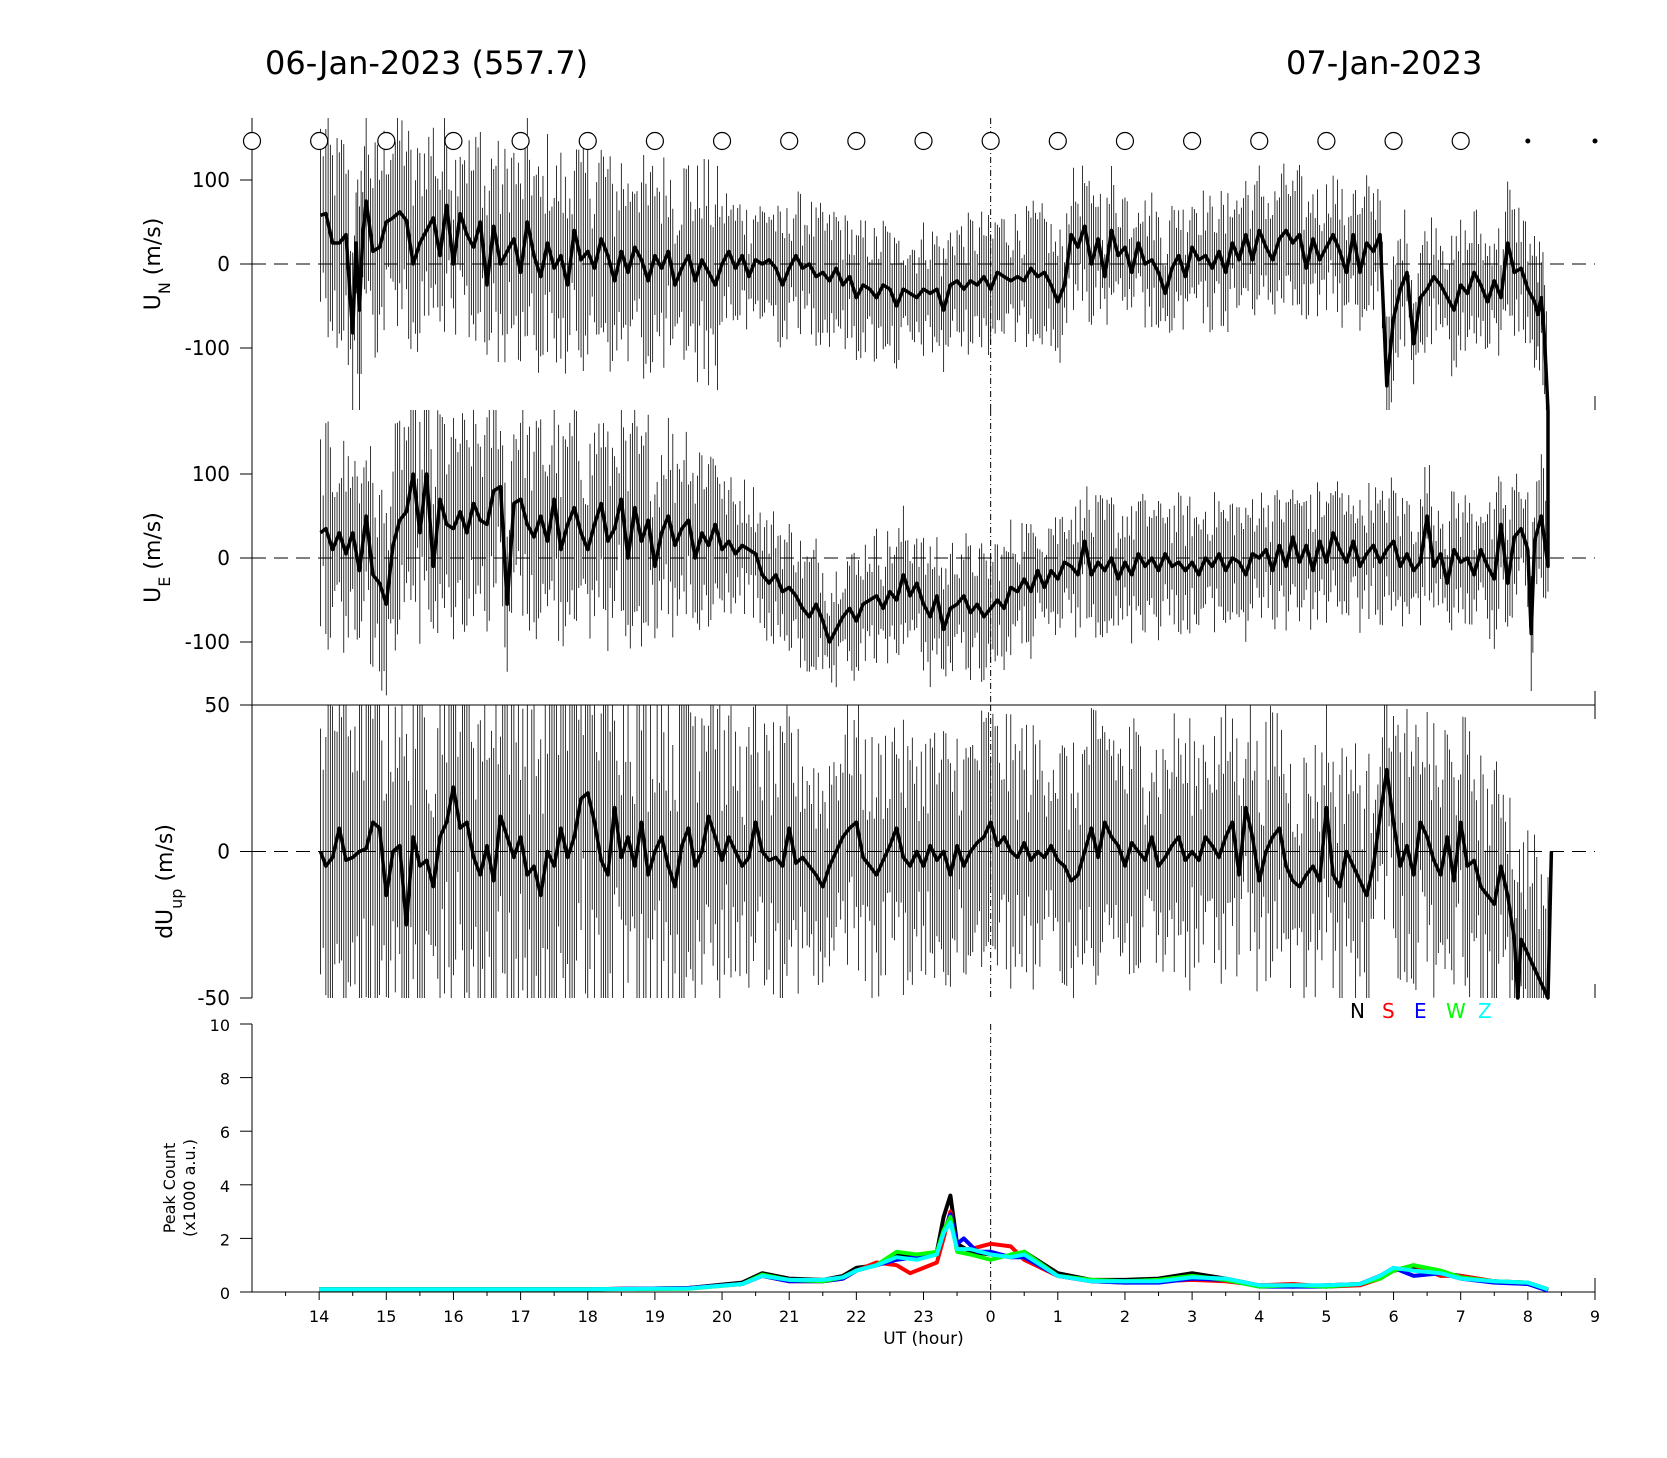 The height and width of the screenshot is (1458, 1667). Describe the element at coordinates (453, 1316) in the screenshot. I see `x-tick-label: 16` at that location.